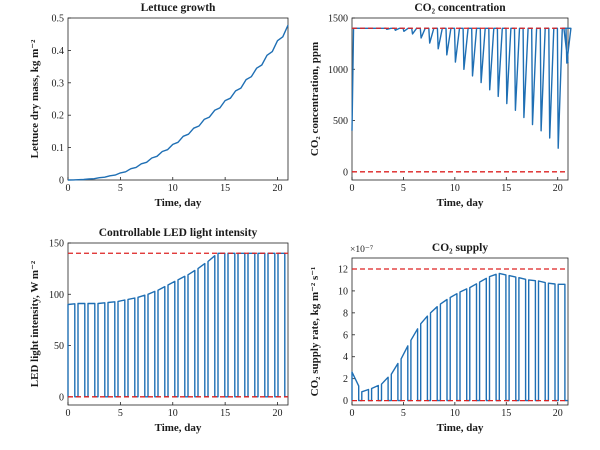  What do you see at coordinates (345, 335) in the screenshot?
I see `y-tick-label: 6` at bounding box center [345, 335].